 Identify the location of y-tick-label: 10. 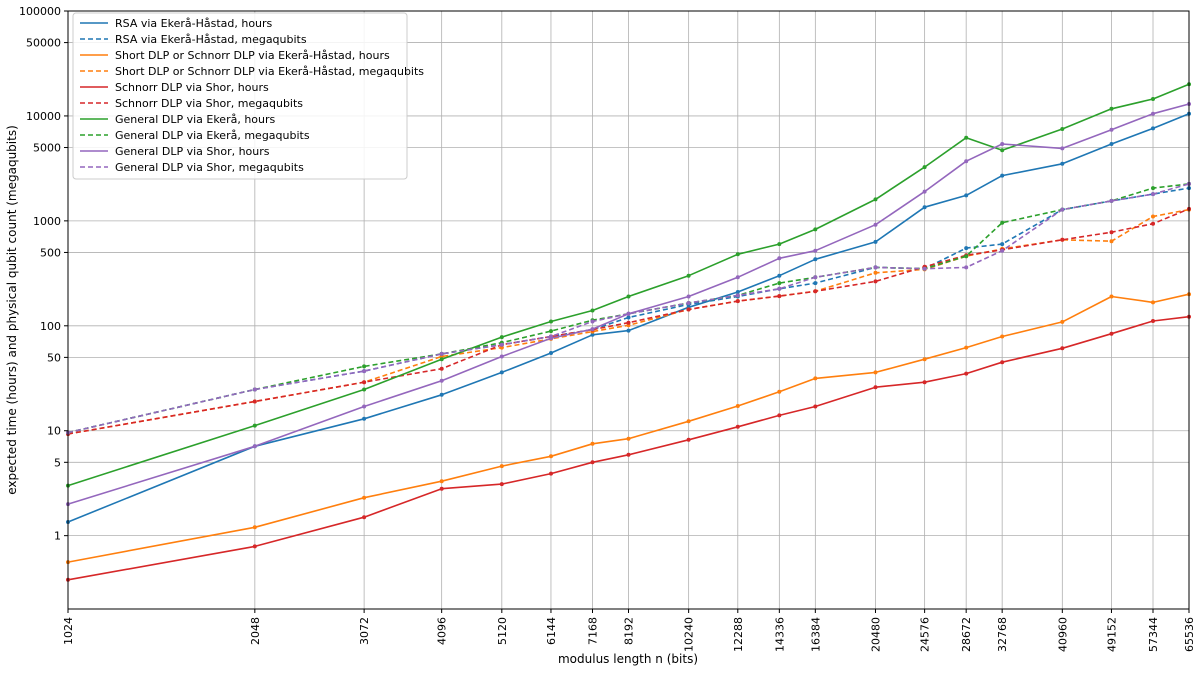
(54, 431).